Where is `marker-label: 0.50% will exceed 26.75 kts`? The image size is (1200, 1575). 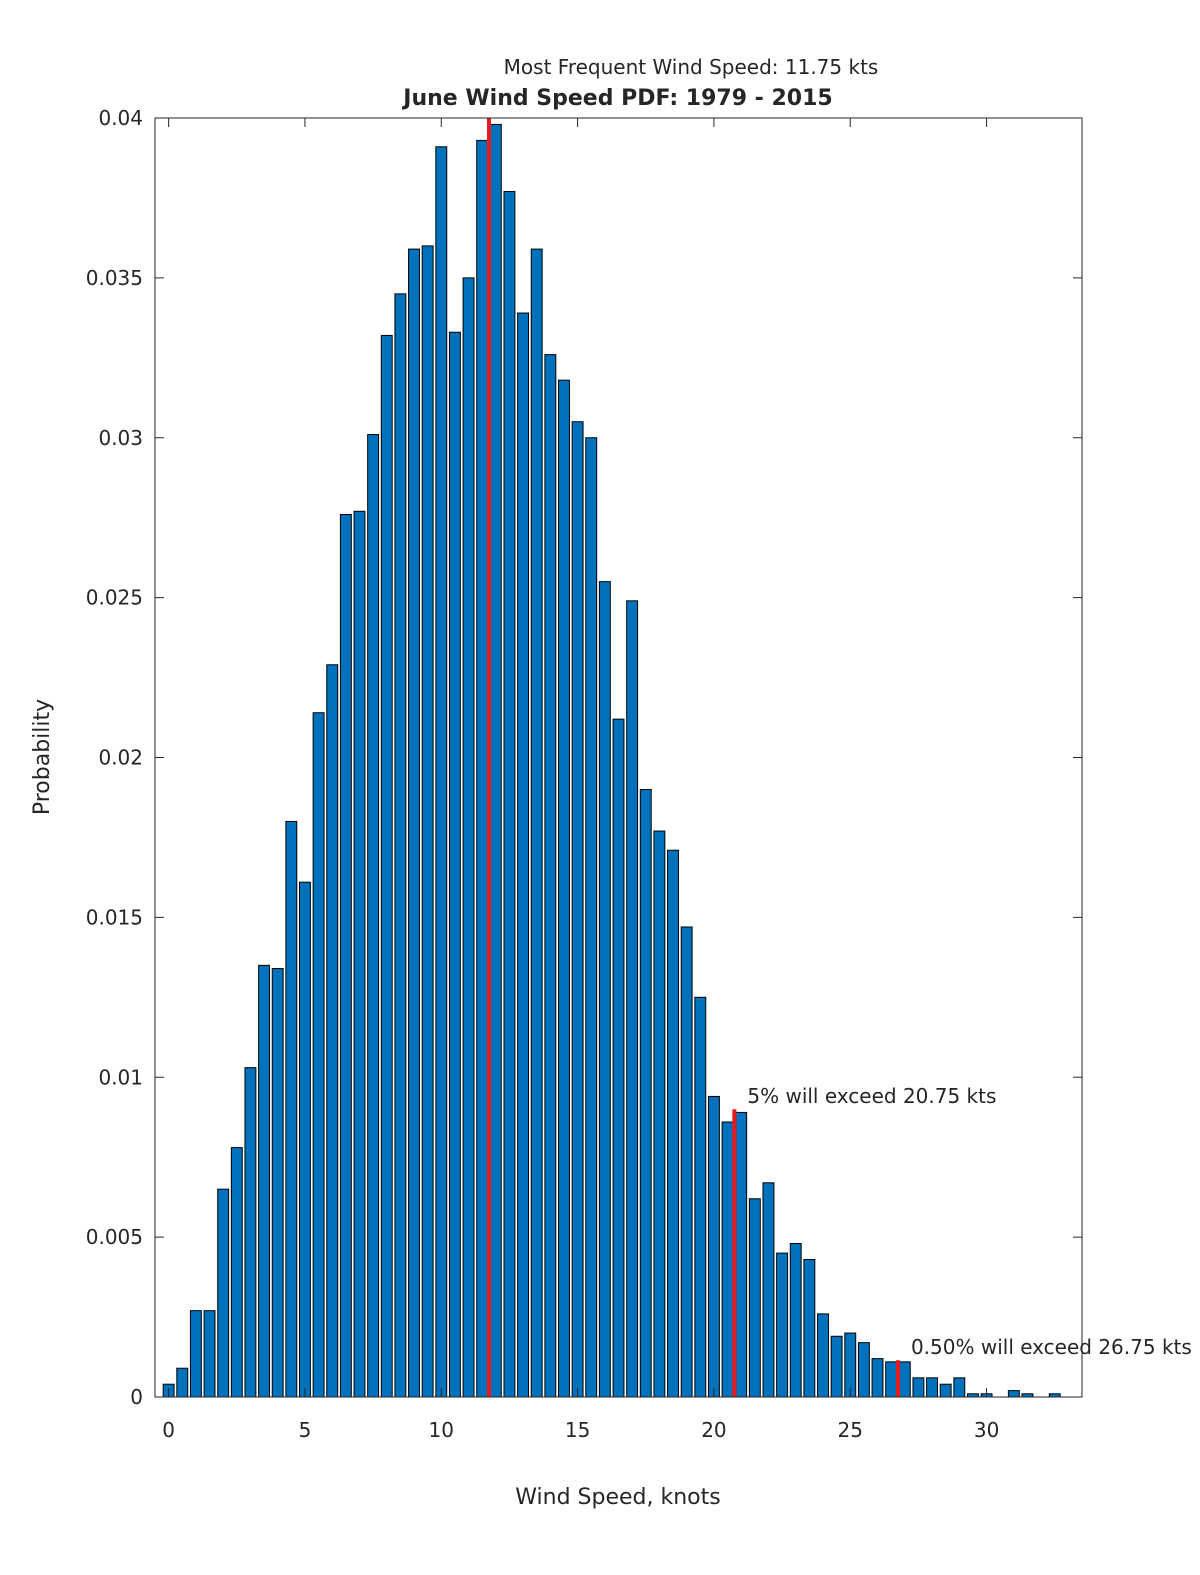 marker-label: 0.50% will exceed 26.75 kts is located at coordinates (1051, 1347).